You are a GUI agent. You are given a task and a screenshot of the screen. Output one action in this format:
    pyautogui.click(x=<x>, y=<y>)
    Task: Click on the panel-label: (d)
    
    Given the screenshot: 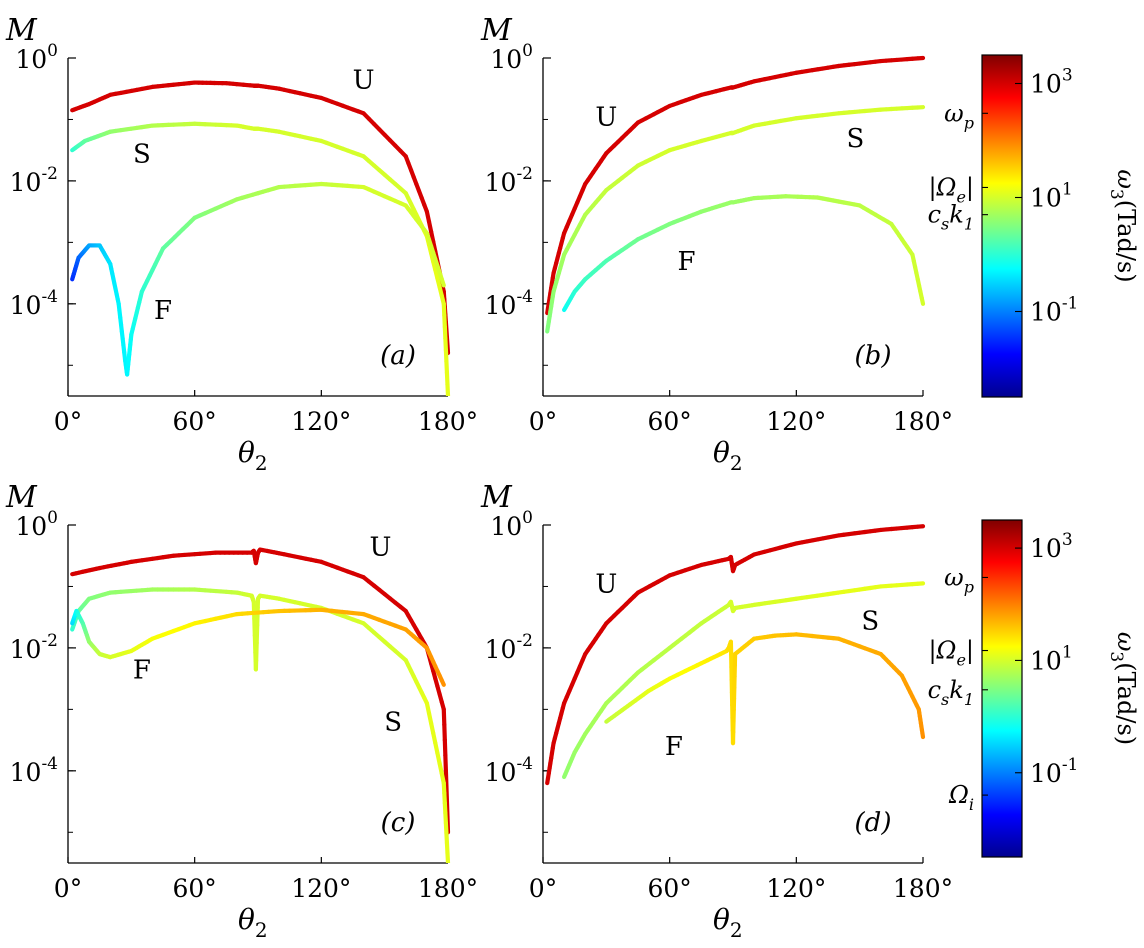 What is the action you would take?
    pyautogui.click(x=873, y=823)
    